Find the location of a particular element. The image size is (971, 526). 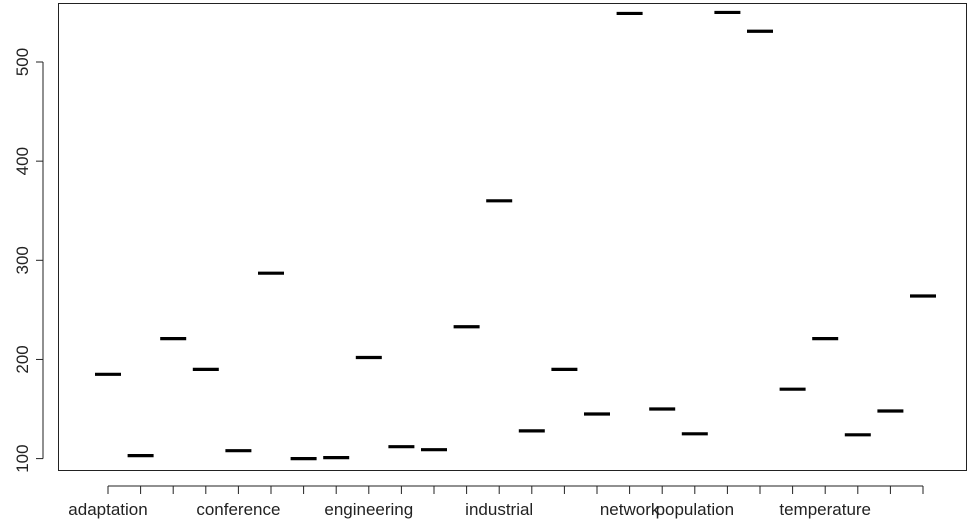

x-tick-label: industrial is located at coordinates (499, 509).